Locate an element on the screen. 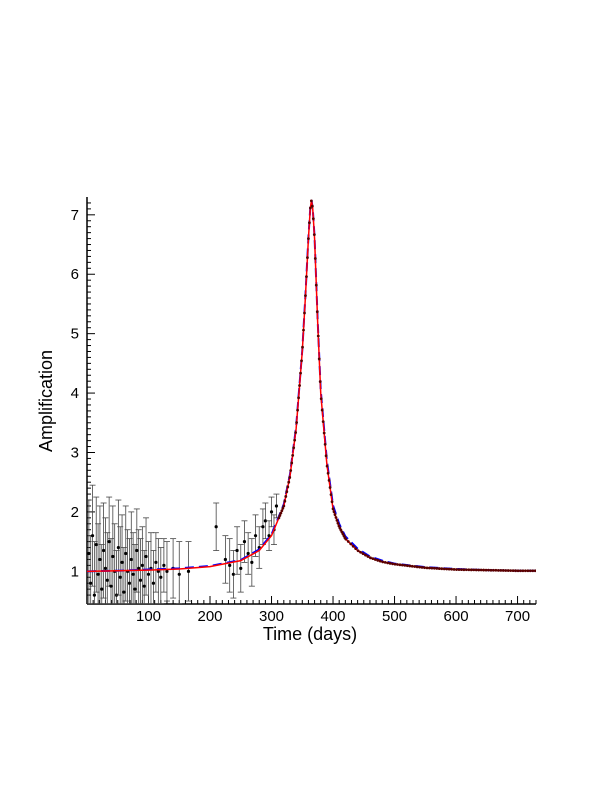 This screenshot has height=794, width=614. y-tick-label: 5 is located at coordinates (75, 334).